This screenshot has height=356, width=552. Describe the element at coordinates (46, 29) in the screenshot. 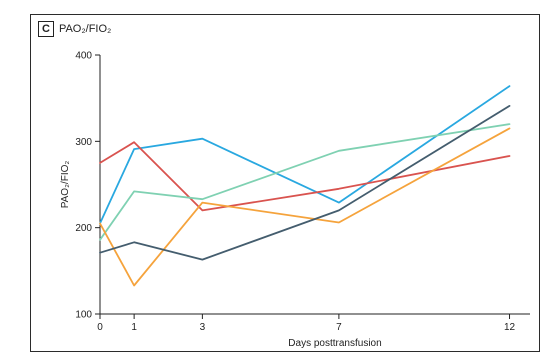

I see `panel-letter: C` at that location.